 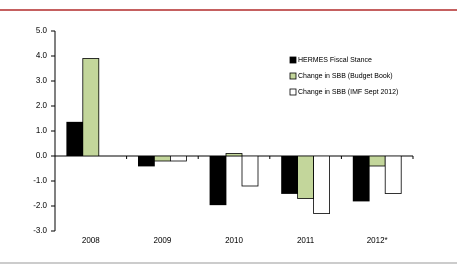 I want to click on x-tick-label: 2010, so click(x=234, y=240).